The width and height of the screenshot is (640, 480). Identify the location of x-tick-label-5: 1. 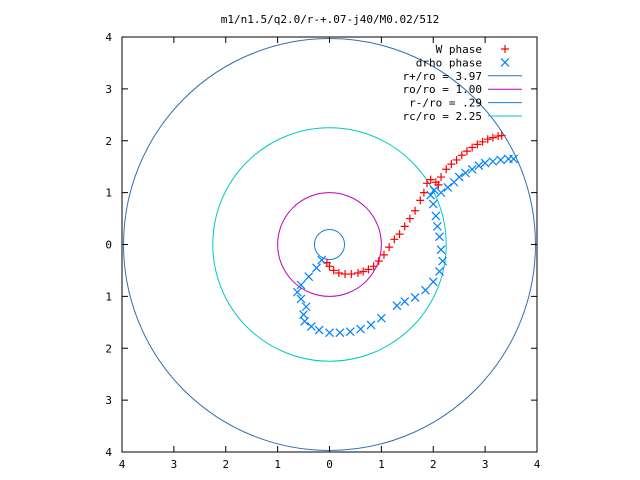
(381, 464).